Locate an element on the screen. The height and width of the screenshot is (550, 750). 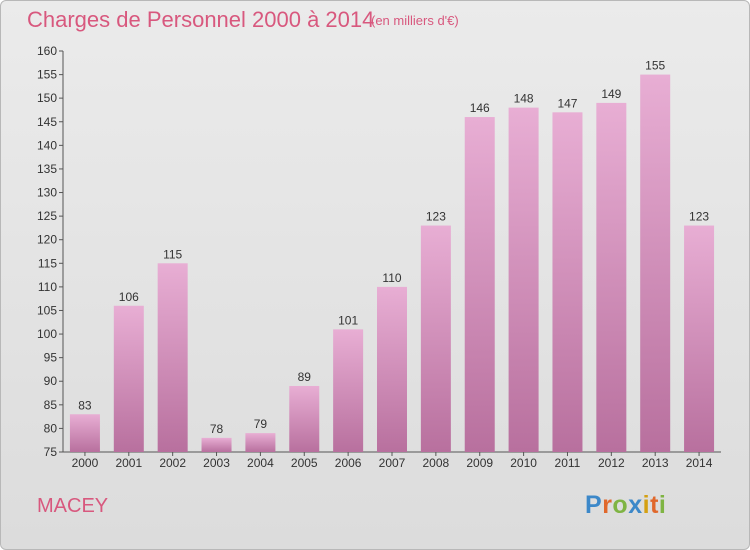
logo-letter: r is located at coordinates (607, 505).